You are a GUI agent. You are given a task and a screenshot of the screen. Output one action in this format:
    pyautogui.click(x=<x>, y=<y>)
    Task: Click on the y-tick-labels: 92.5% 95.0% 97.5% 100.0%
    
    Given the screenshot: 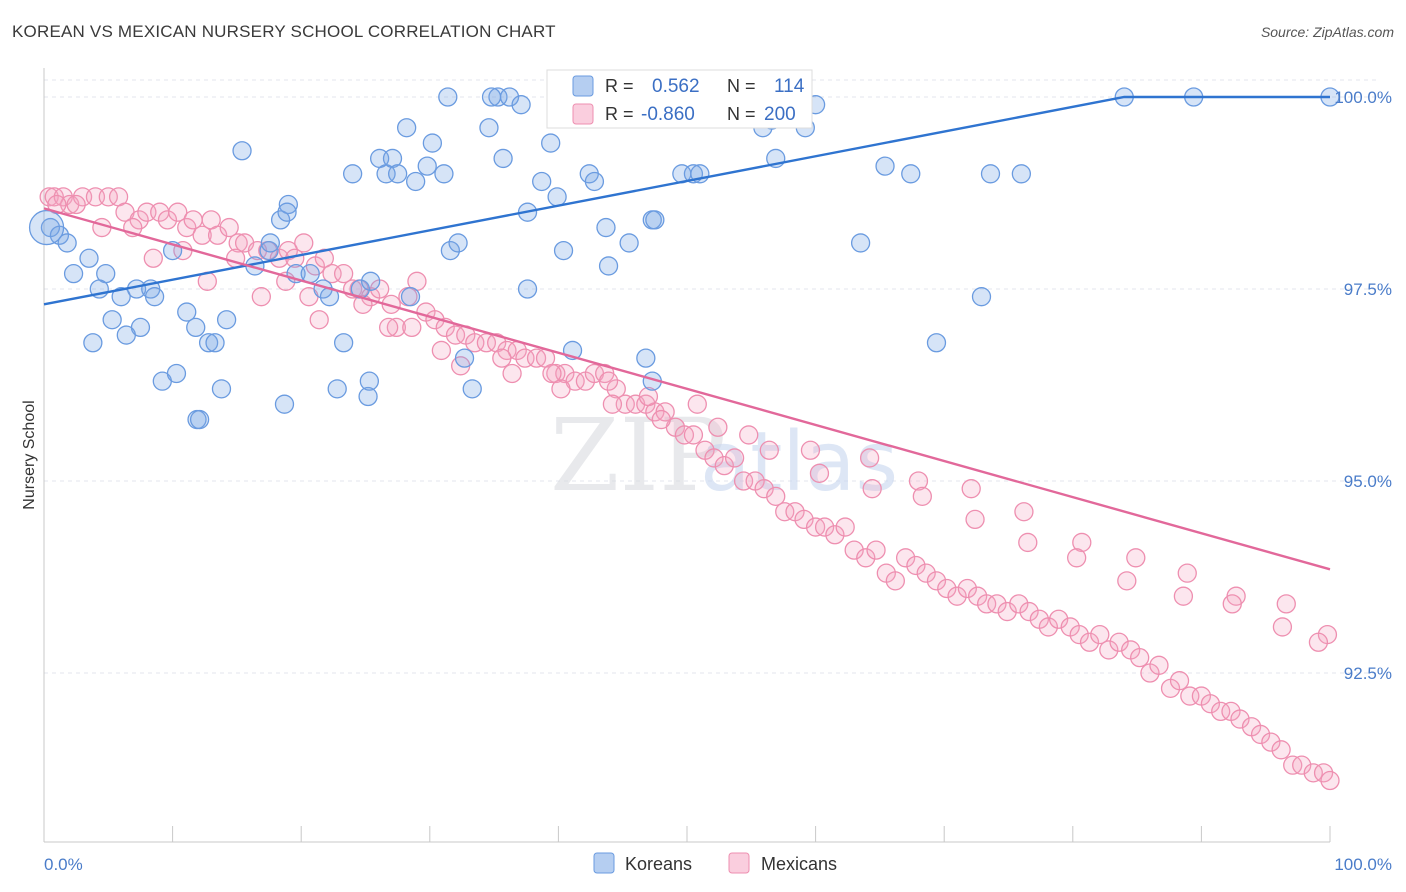 What is the action you would take?
    pyautogui.click(x=1363, y=385)
    